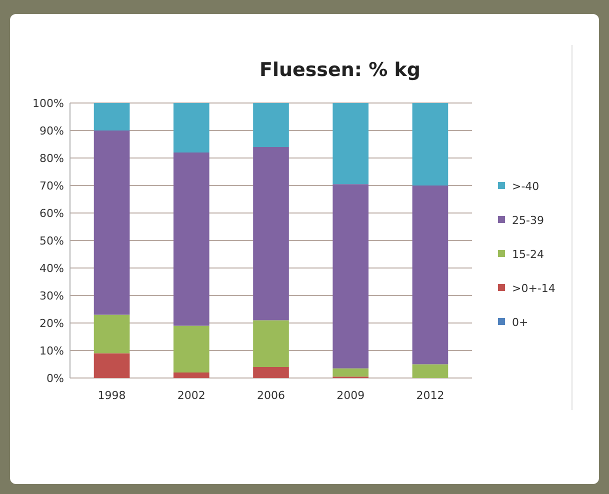  I want to click on x-tick-label: 2012, so click(430, 395).